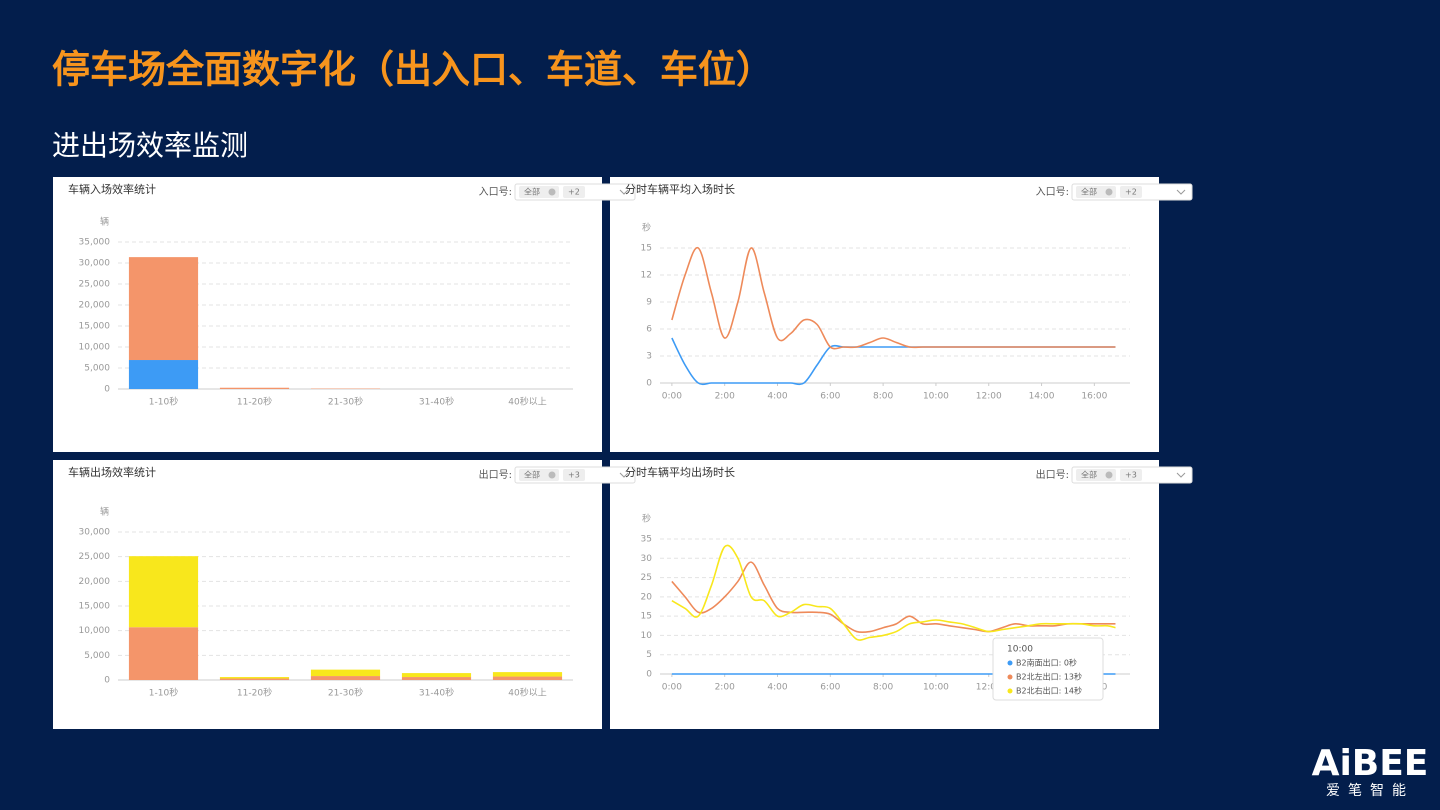  Describe the element at coordinates (646, 276) in the screenshot. I see `y-tick-label: 12` at that location.